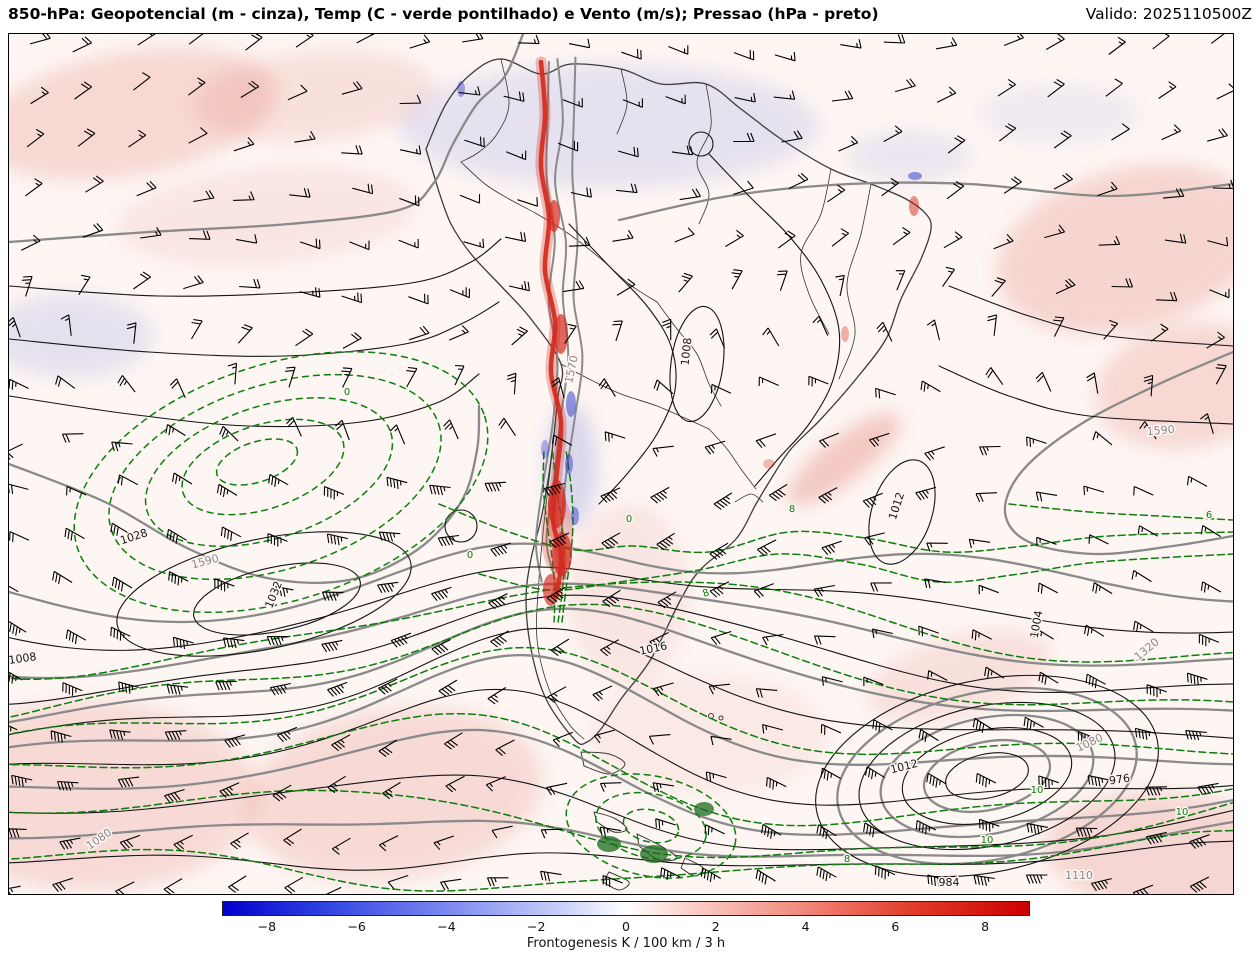  Describe the element at coordinates (267, 926) in the screenshot. I see `colorbar-tick: −8` at that location.